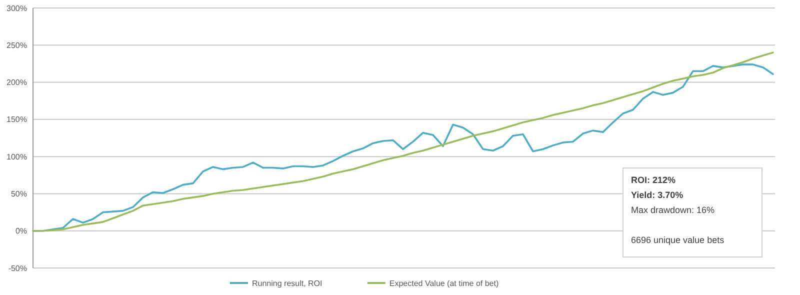 Image resolution: width=800 pixels, height=295 pixels. Describe the element at coordinates (678, 240) in the screenshot. I see `annotation: 6696 unique value bets` at that location.